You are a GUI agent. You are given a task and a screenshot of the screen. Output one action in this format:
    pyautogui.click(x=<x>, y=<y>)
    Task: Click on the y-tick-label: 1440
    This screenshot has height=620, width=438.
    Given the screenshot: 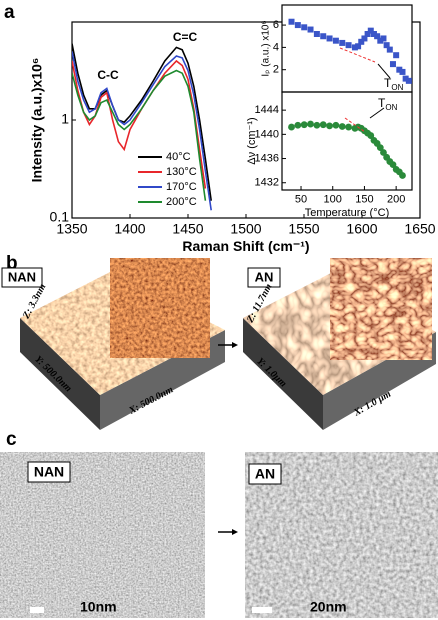 What is the action you would take?
    pyautogui.click(x=267, y=134)
    